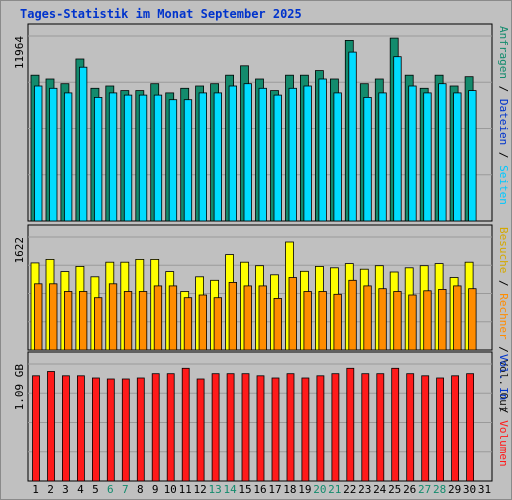 This screenshot has height=500, width=512. What do you see at coordinates (185, 489) in the screenshot?
I see `day-label-11: 11` at bounding box center [185, 489].